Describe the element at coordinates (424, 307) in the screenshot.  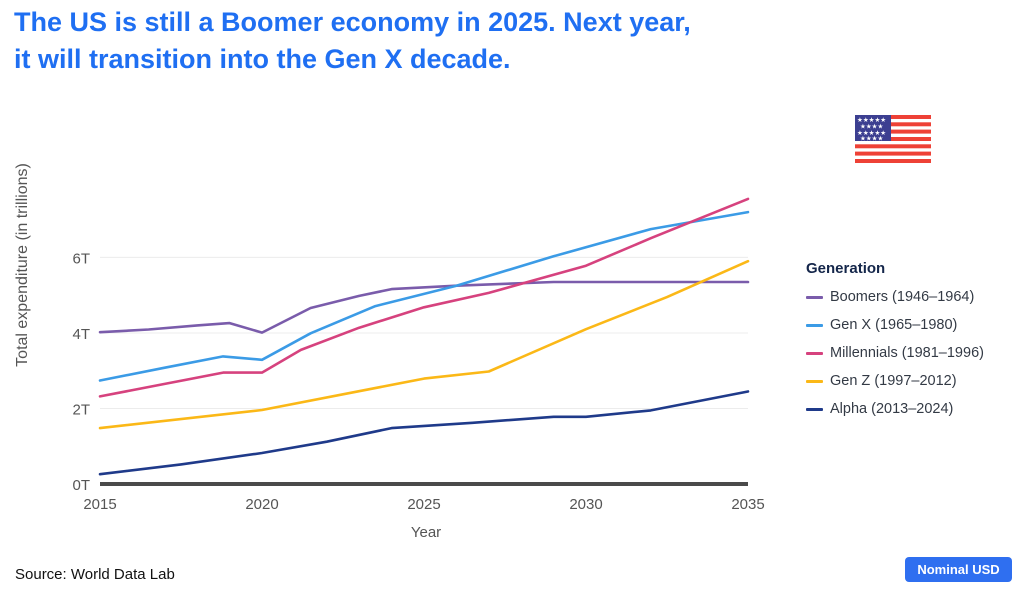
I see `series-line-boomers` at that location.